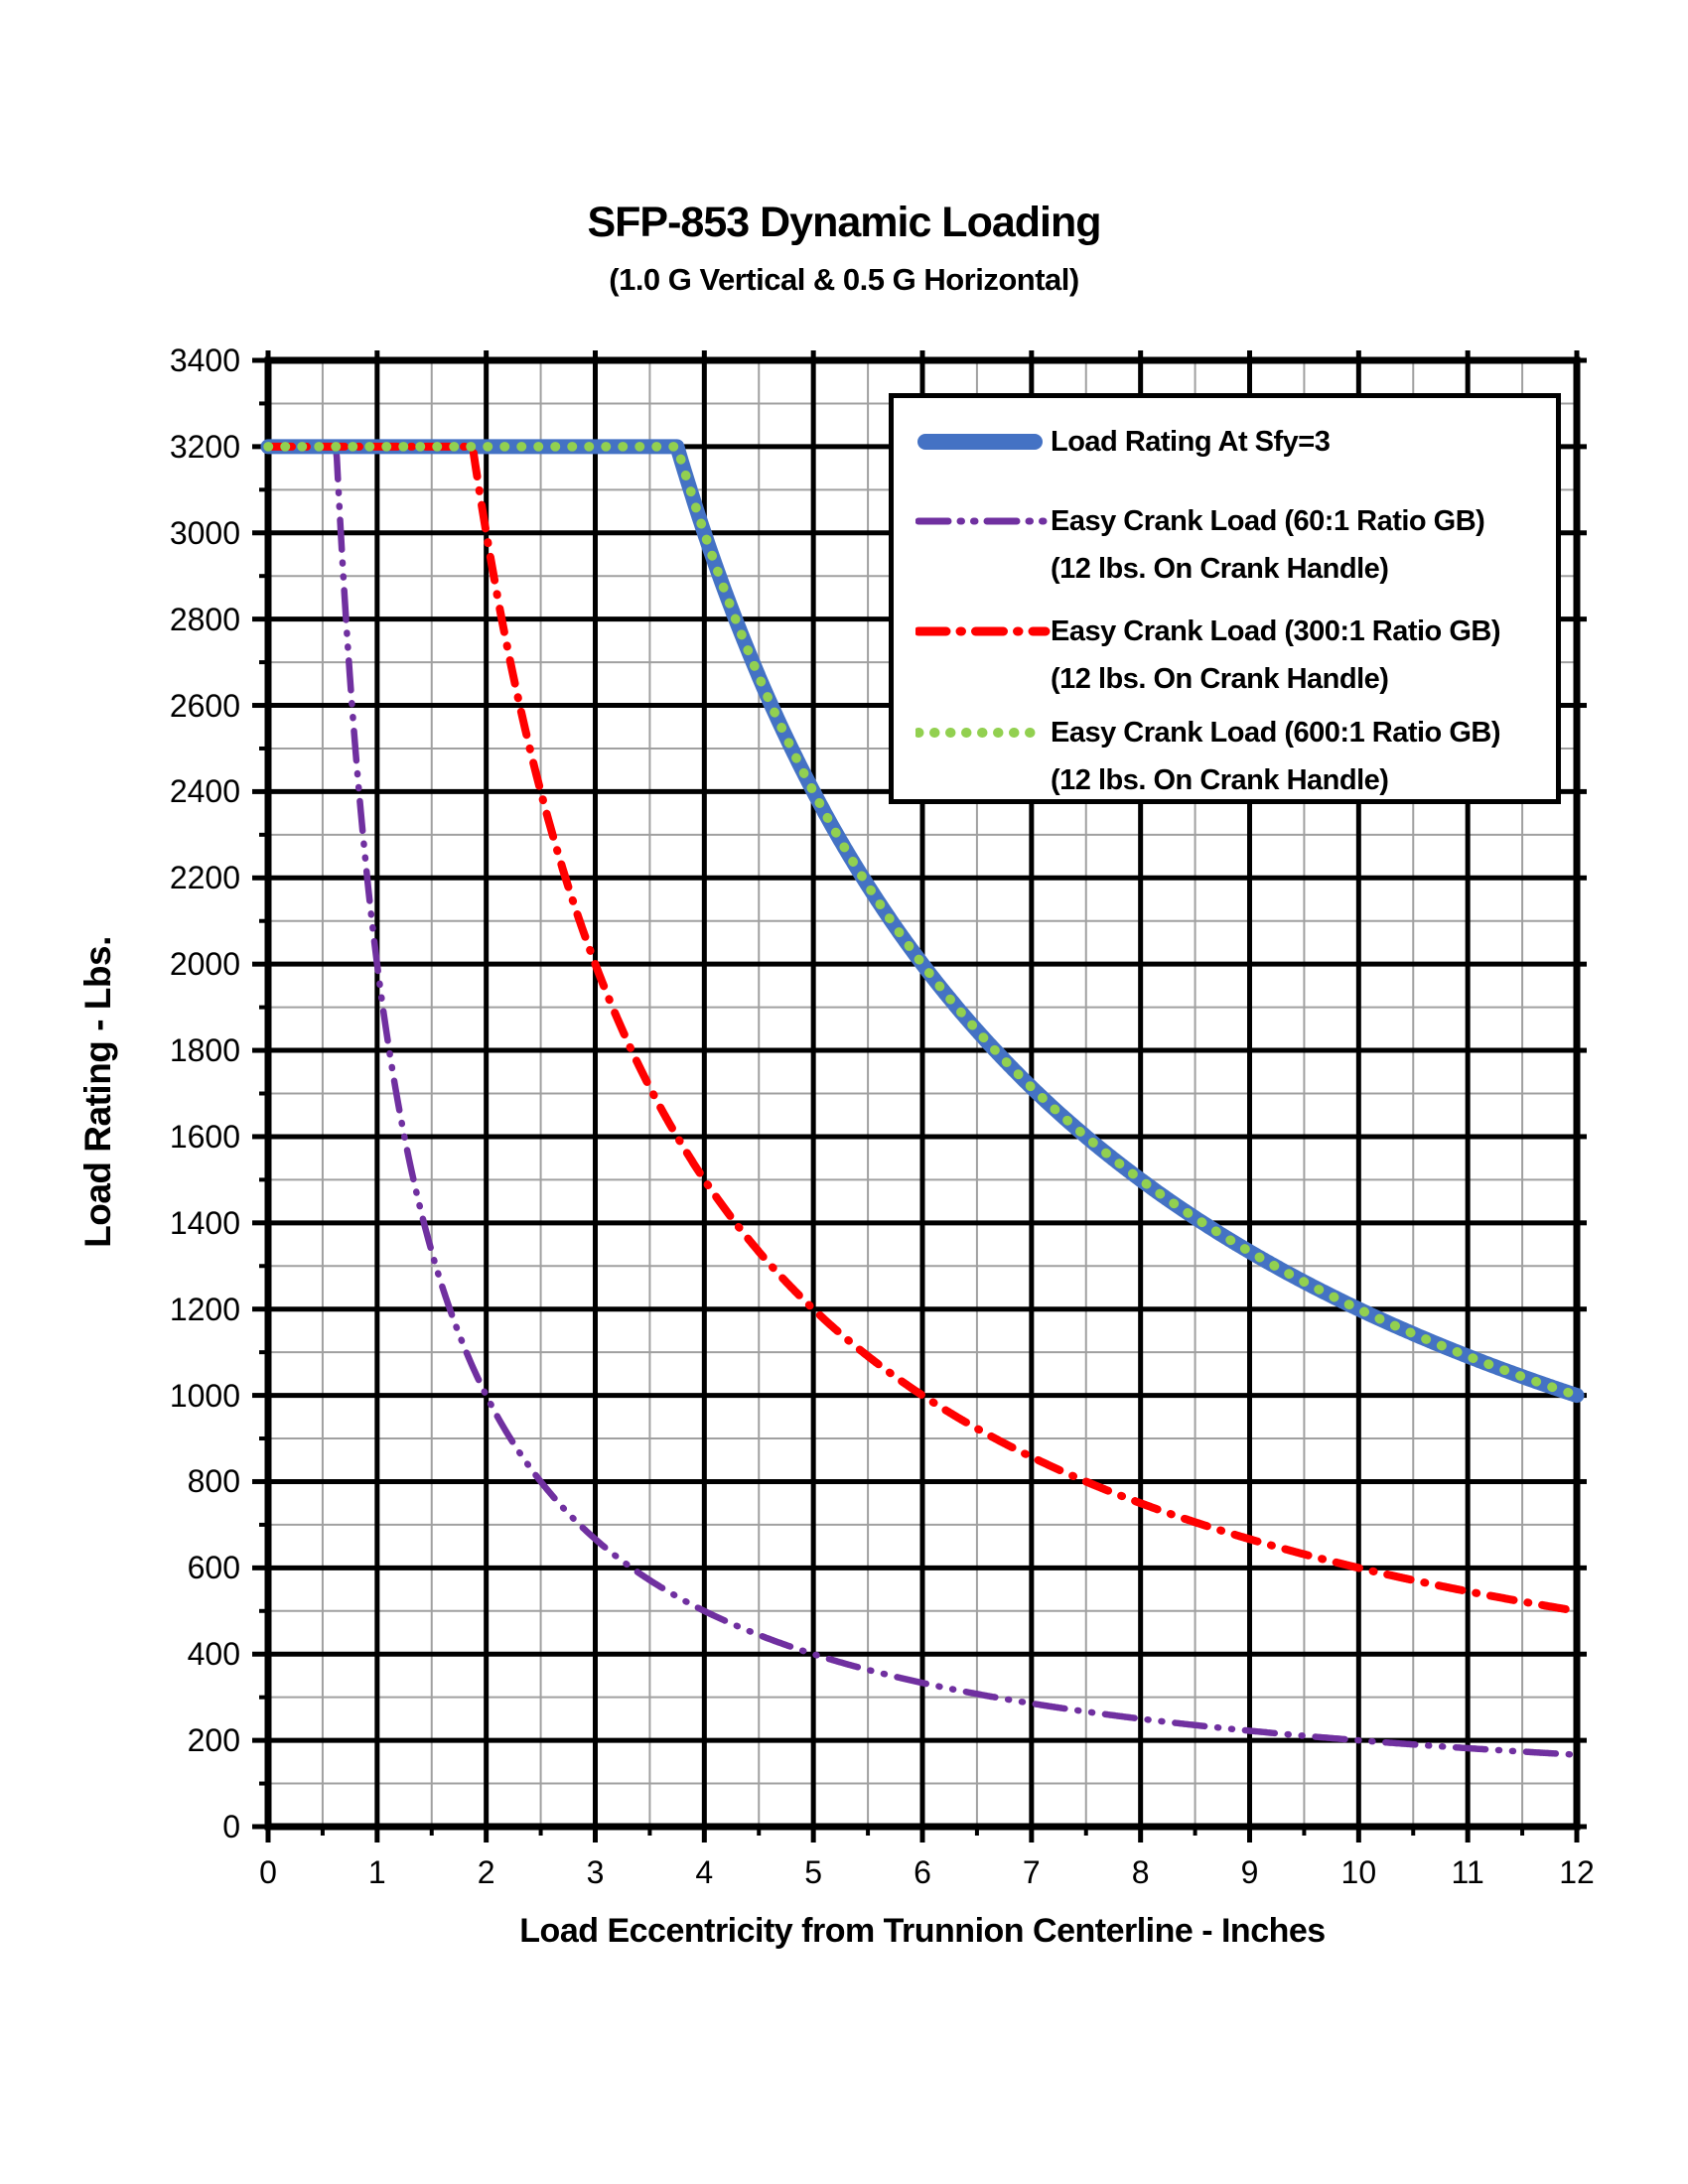 The image size is (1688, 2184). I want to click on y-tick-label: 1000, so click(204, 1395).